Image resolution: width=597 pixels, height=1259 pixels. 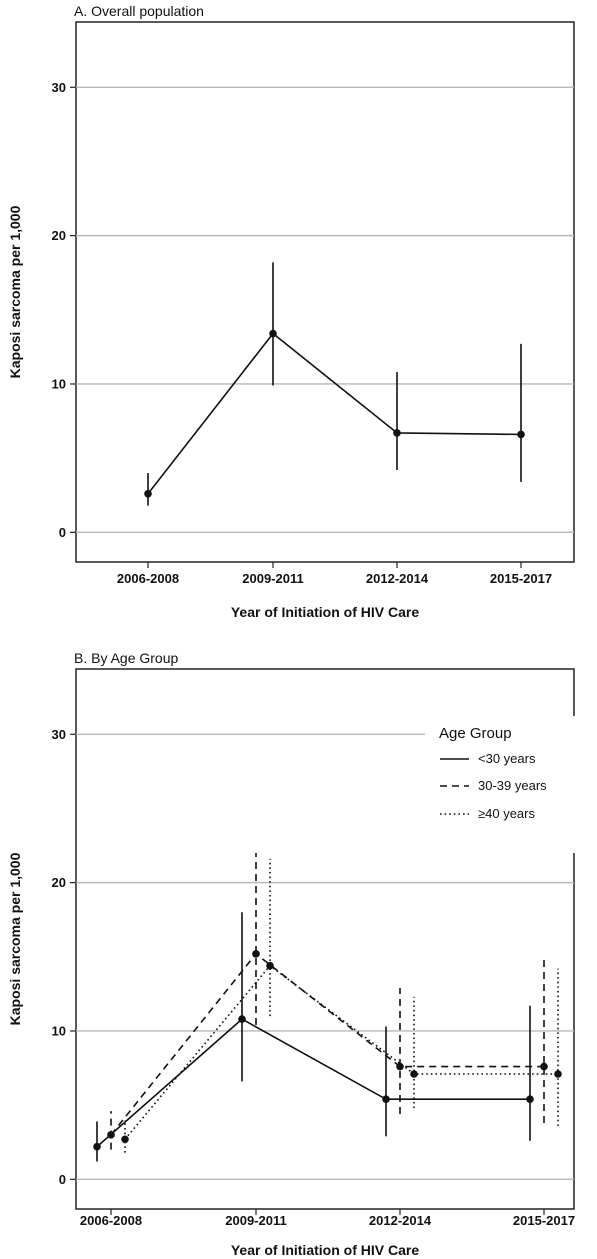 I want to click on legend-title: Age Group, so click(x=475, y=733).